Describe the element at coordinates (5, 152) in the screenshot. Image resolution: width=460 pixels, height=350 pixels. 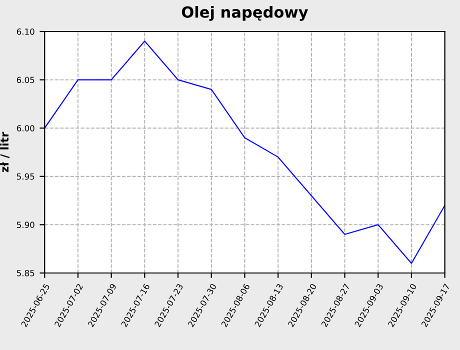
I see `y-axis-title: zł / litr` at that location.